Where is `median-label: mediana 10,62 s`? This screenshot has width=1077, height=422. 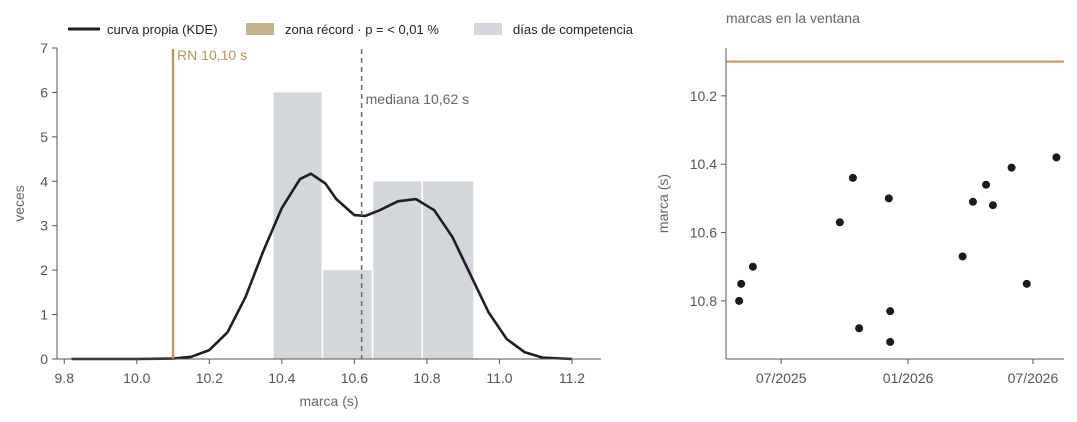 median-label: mediana 10,62 s is located at coordinates (418, 99).